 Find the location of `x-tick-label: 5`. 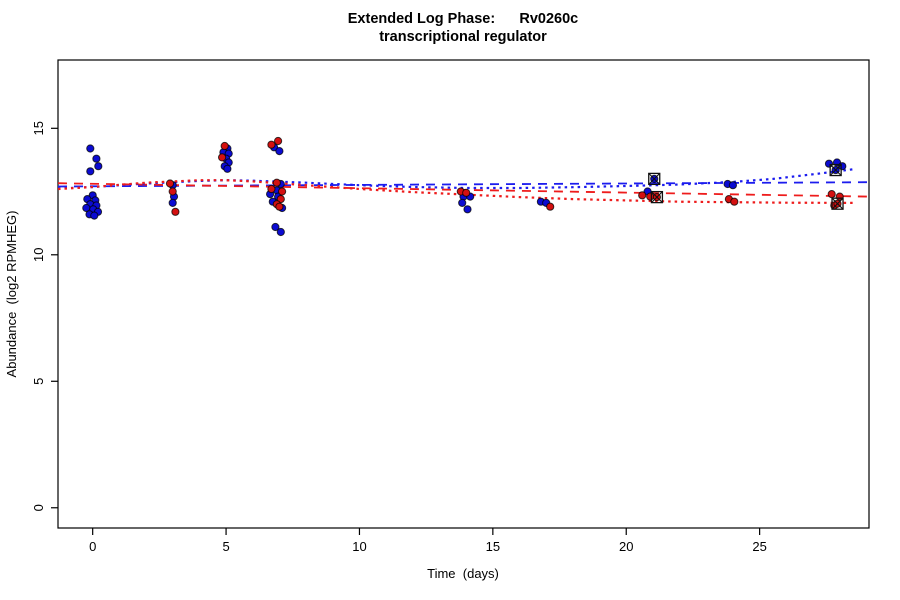

x-tick-label: 5 is located at coordinates (225, 546).